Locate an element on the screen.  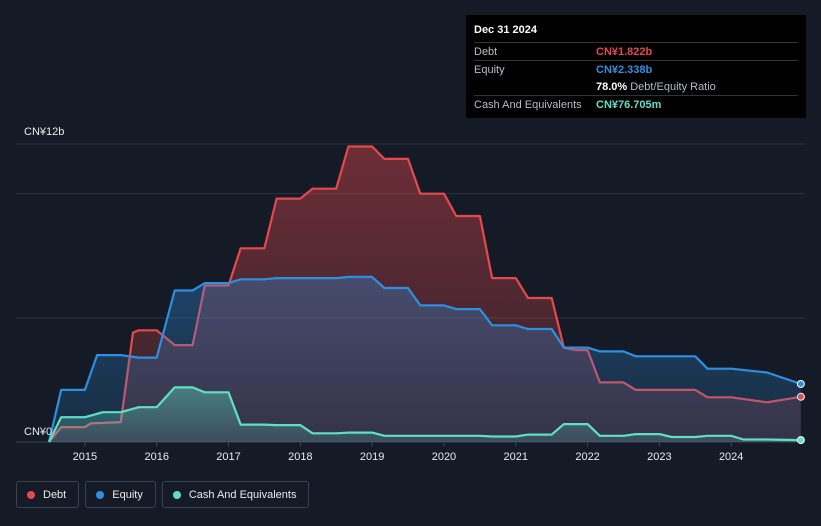
tooltip-debt-label: Debt is located at coordinates (486, 51).